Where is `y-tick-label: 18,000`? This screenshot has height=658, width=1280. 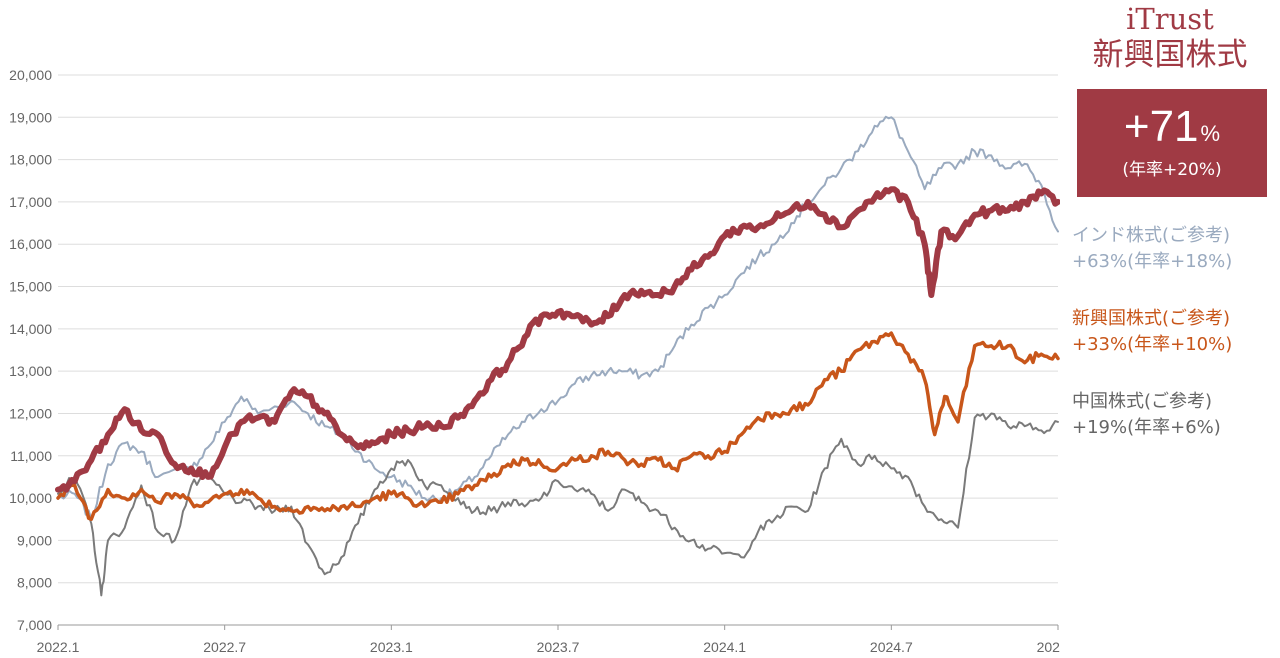
y-tick-label: 18,000 is located at coordinates (30, 160).